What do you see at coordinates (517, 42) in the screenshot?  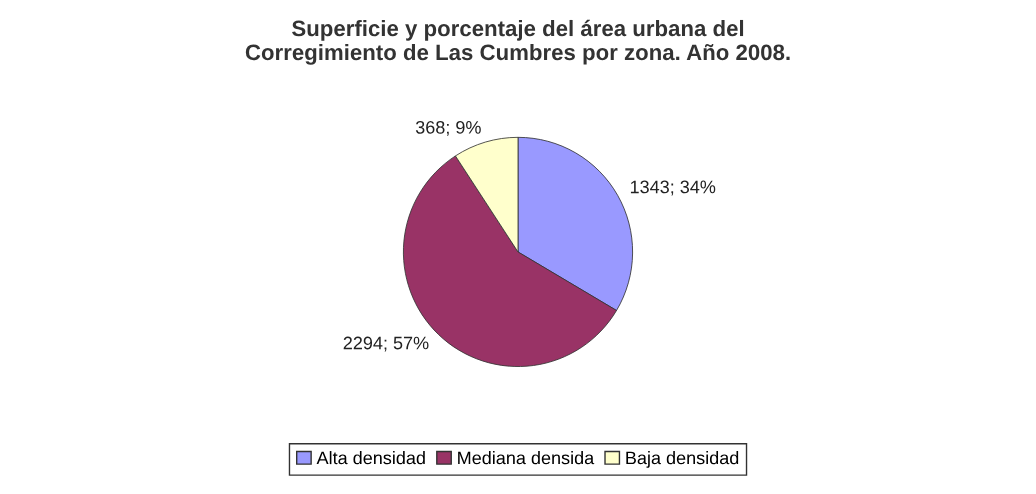 I see `chart-title: Superficie y porcentaje del área urbana del Corregimiento de Las Cumbres por zona. Año 2008.` at bounding box center [517, 42].